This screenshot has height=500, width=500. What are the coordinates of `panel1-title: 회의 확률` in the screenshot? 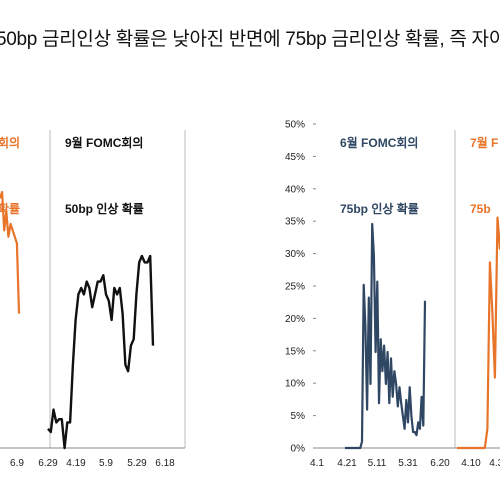 It's located at (10, 165).